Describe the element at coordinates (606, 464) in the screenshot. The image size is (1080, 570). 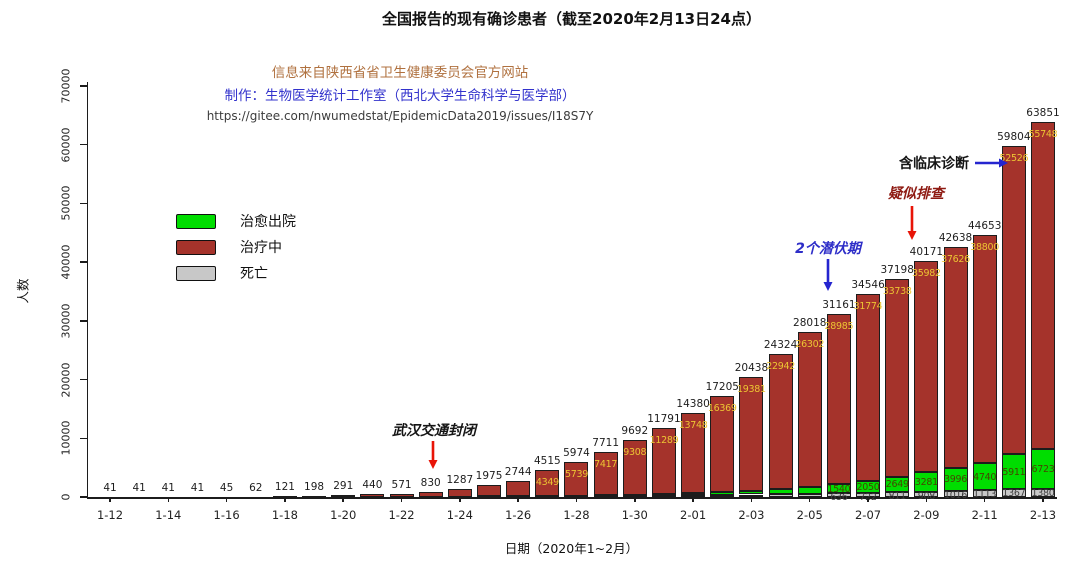
I see `bar-treating-label: 7417` at that location.